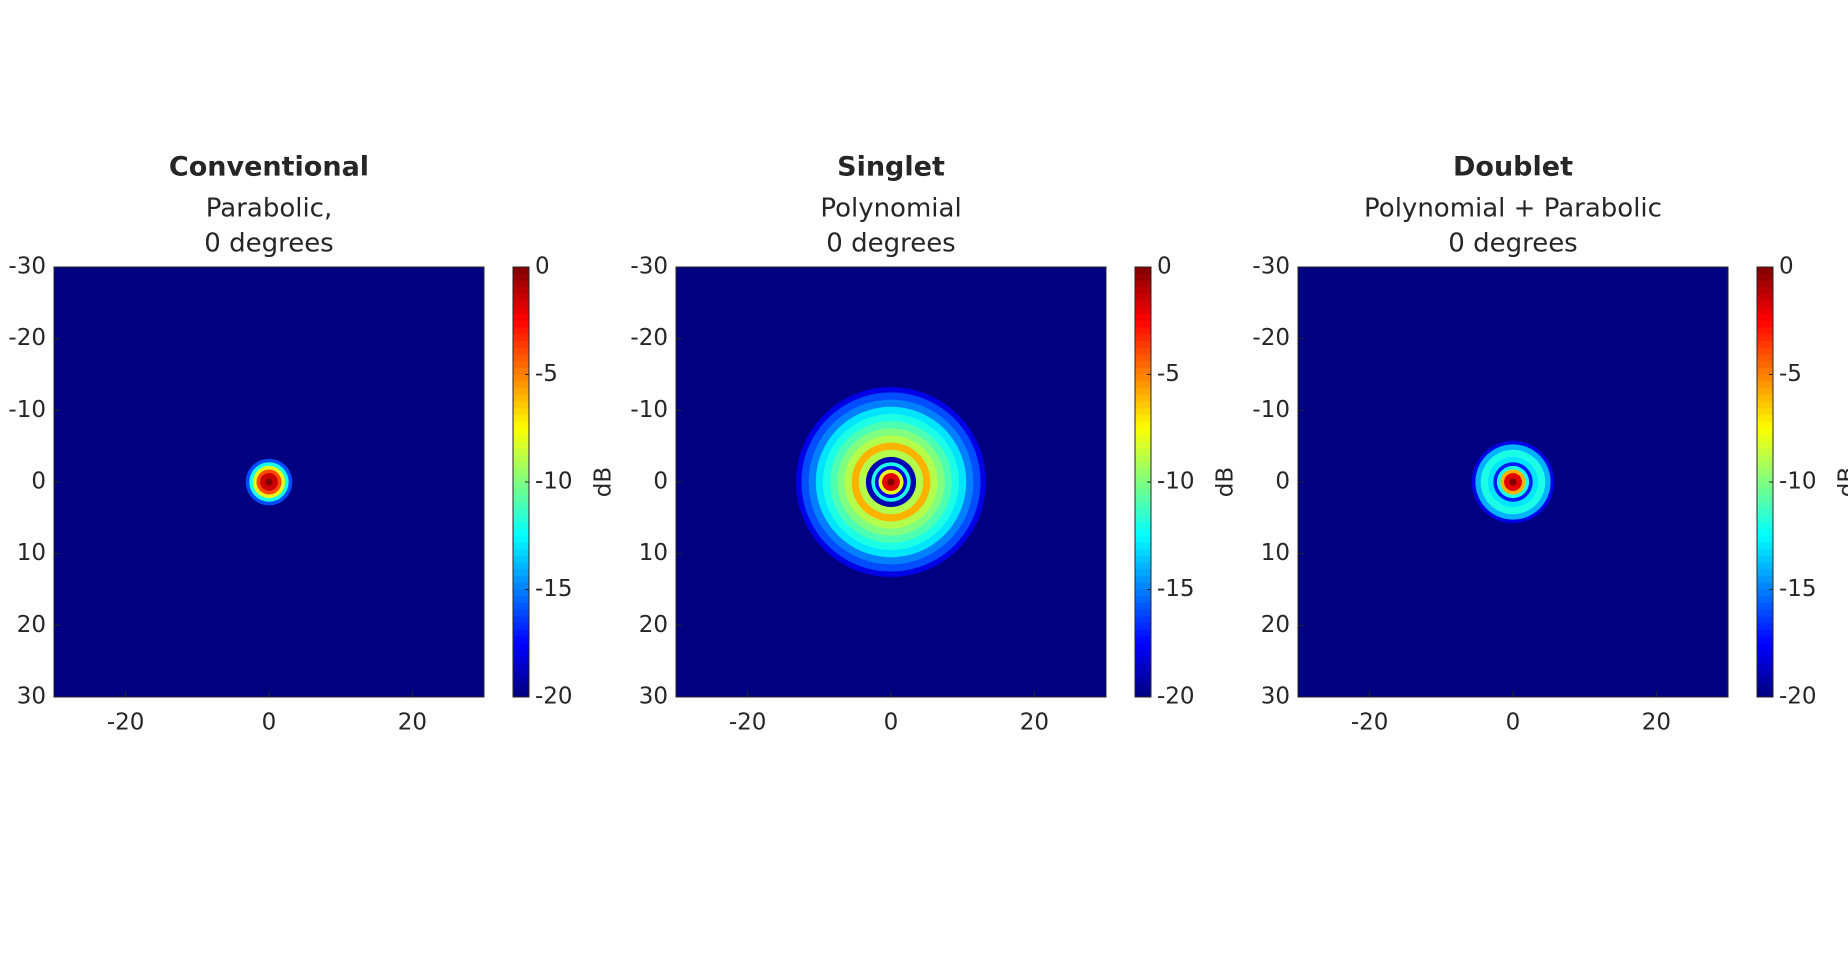 This screenshot has height=954, width=1848. What do you see at coordinates (38, 482) in the screenshot?
I see `y-tick-label: 0` at bounding box center [38, 482].